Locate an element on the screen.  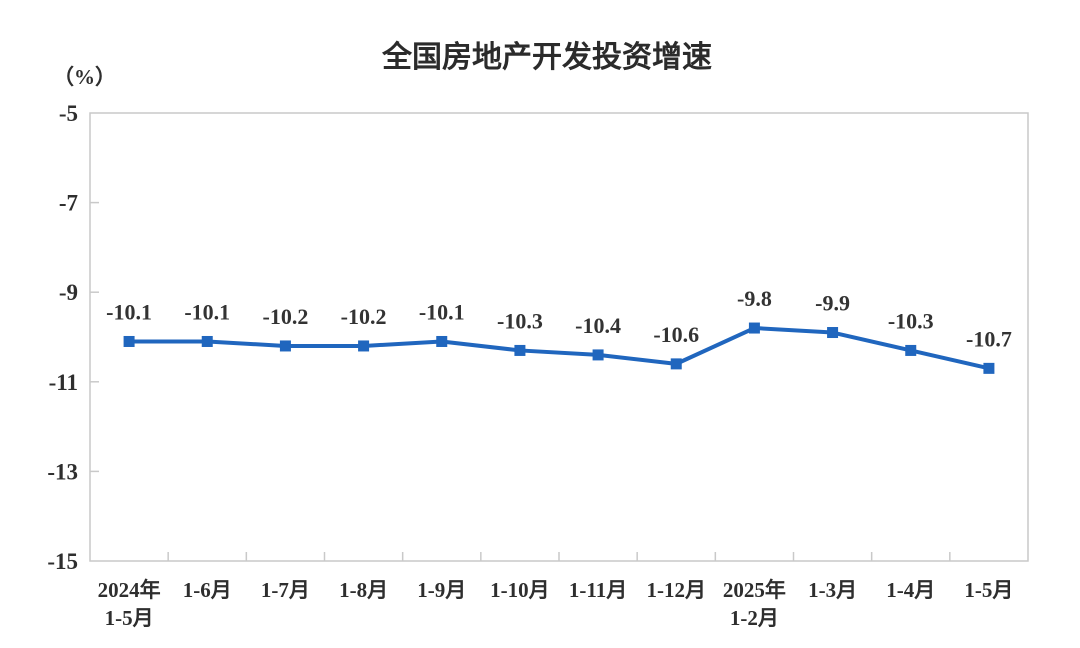
x-axis-category-label: 1-3月 is located at coordinates (832, 590).